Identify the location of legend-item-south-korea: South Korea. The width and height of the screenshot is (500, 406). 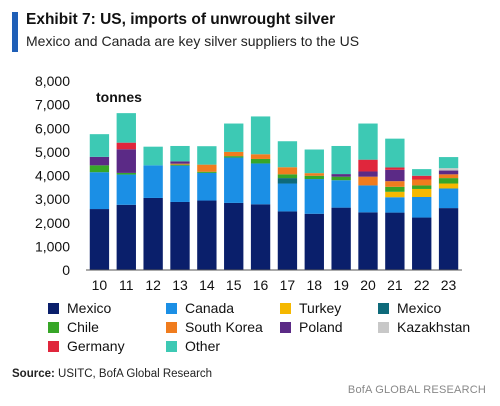
(214, 327).